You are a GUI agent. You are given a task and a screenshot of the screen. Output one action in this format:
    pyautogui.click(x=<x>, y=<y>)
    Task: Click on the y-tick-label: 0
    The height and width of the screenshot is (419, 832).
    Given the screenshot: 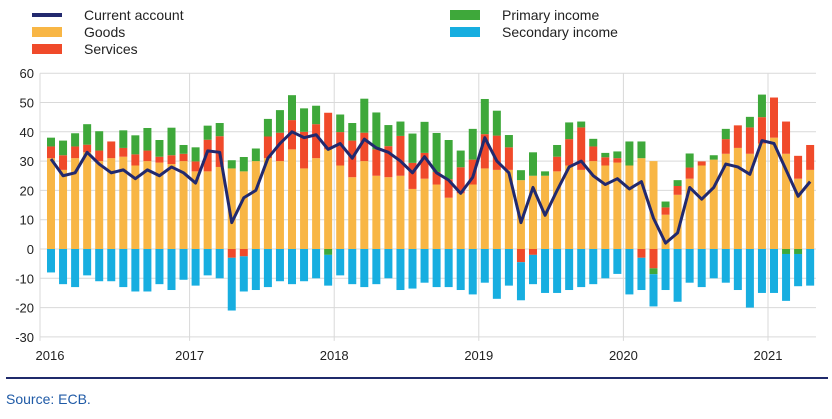 What is the action you would take?
    pyautogui.click(x=30, y=249)
    